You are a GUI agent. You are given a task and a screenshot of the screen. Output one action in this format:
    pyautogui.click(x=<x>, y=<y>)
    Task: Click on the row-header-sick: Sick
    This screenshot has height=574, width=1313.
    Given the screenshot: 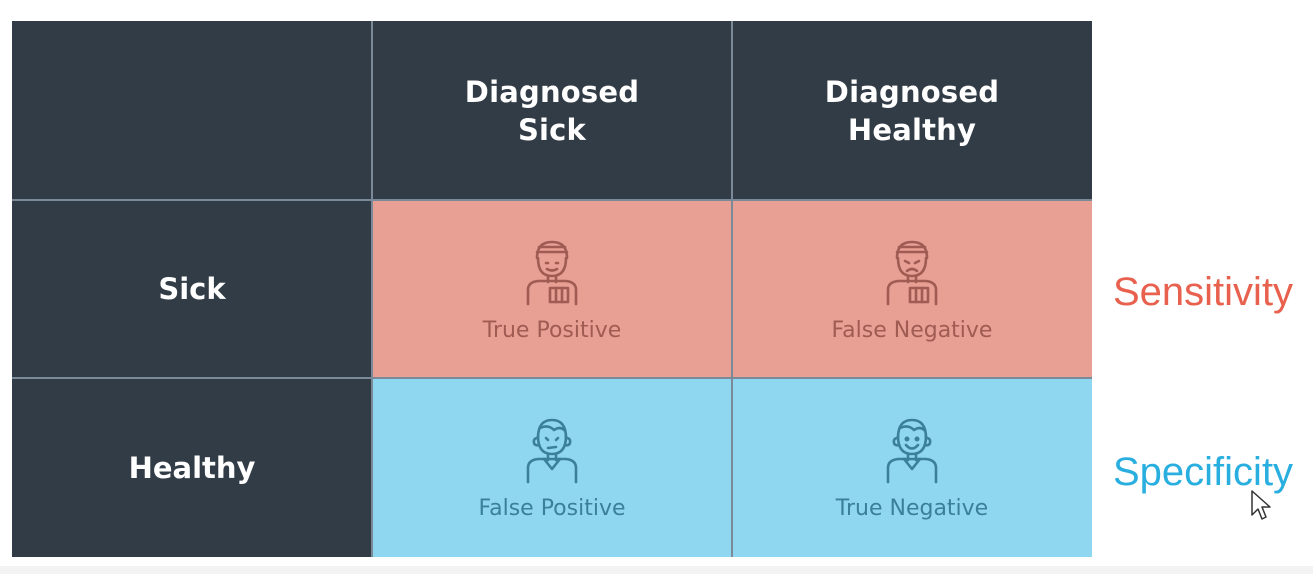 What is the action you would take?
    pyautogui.click(x=192, y=289)
    